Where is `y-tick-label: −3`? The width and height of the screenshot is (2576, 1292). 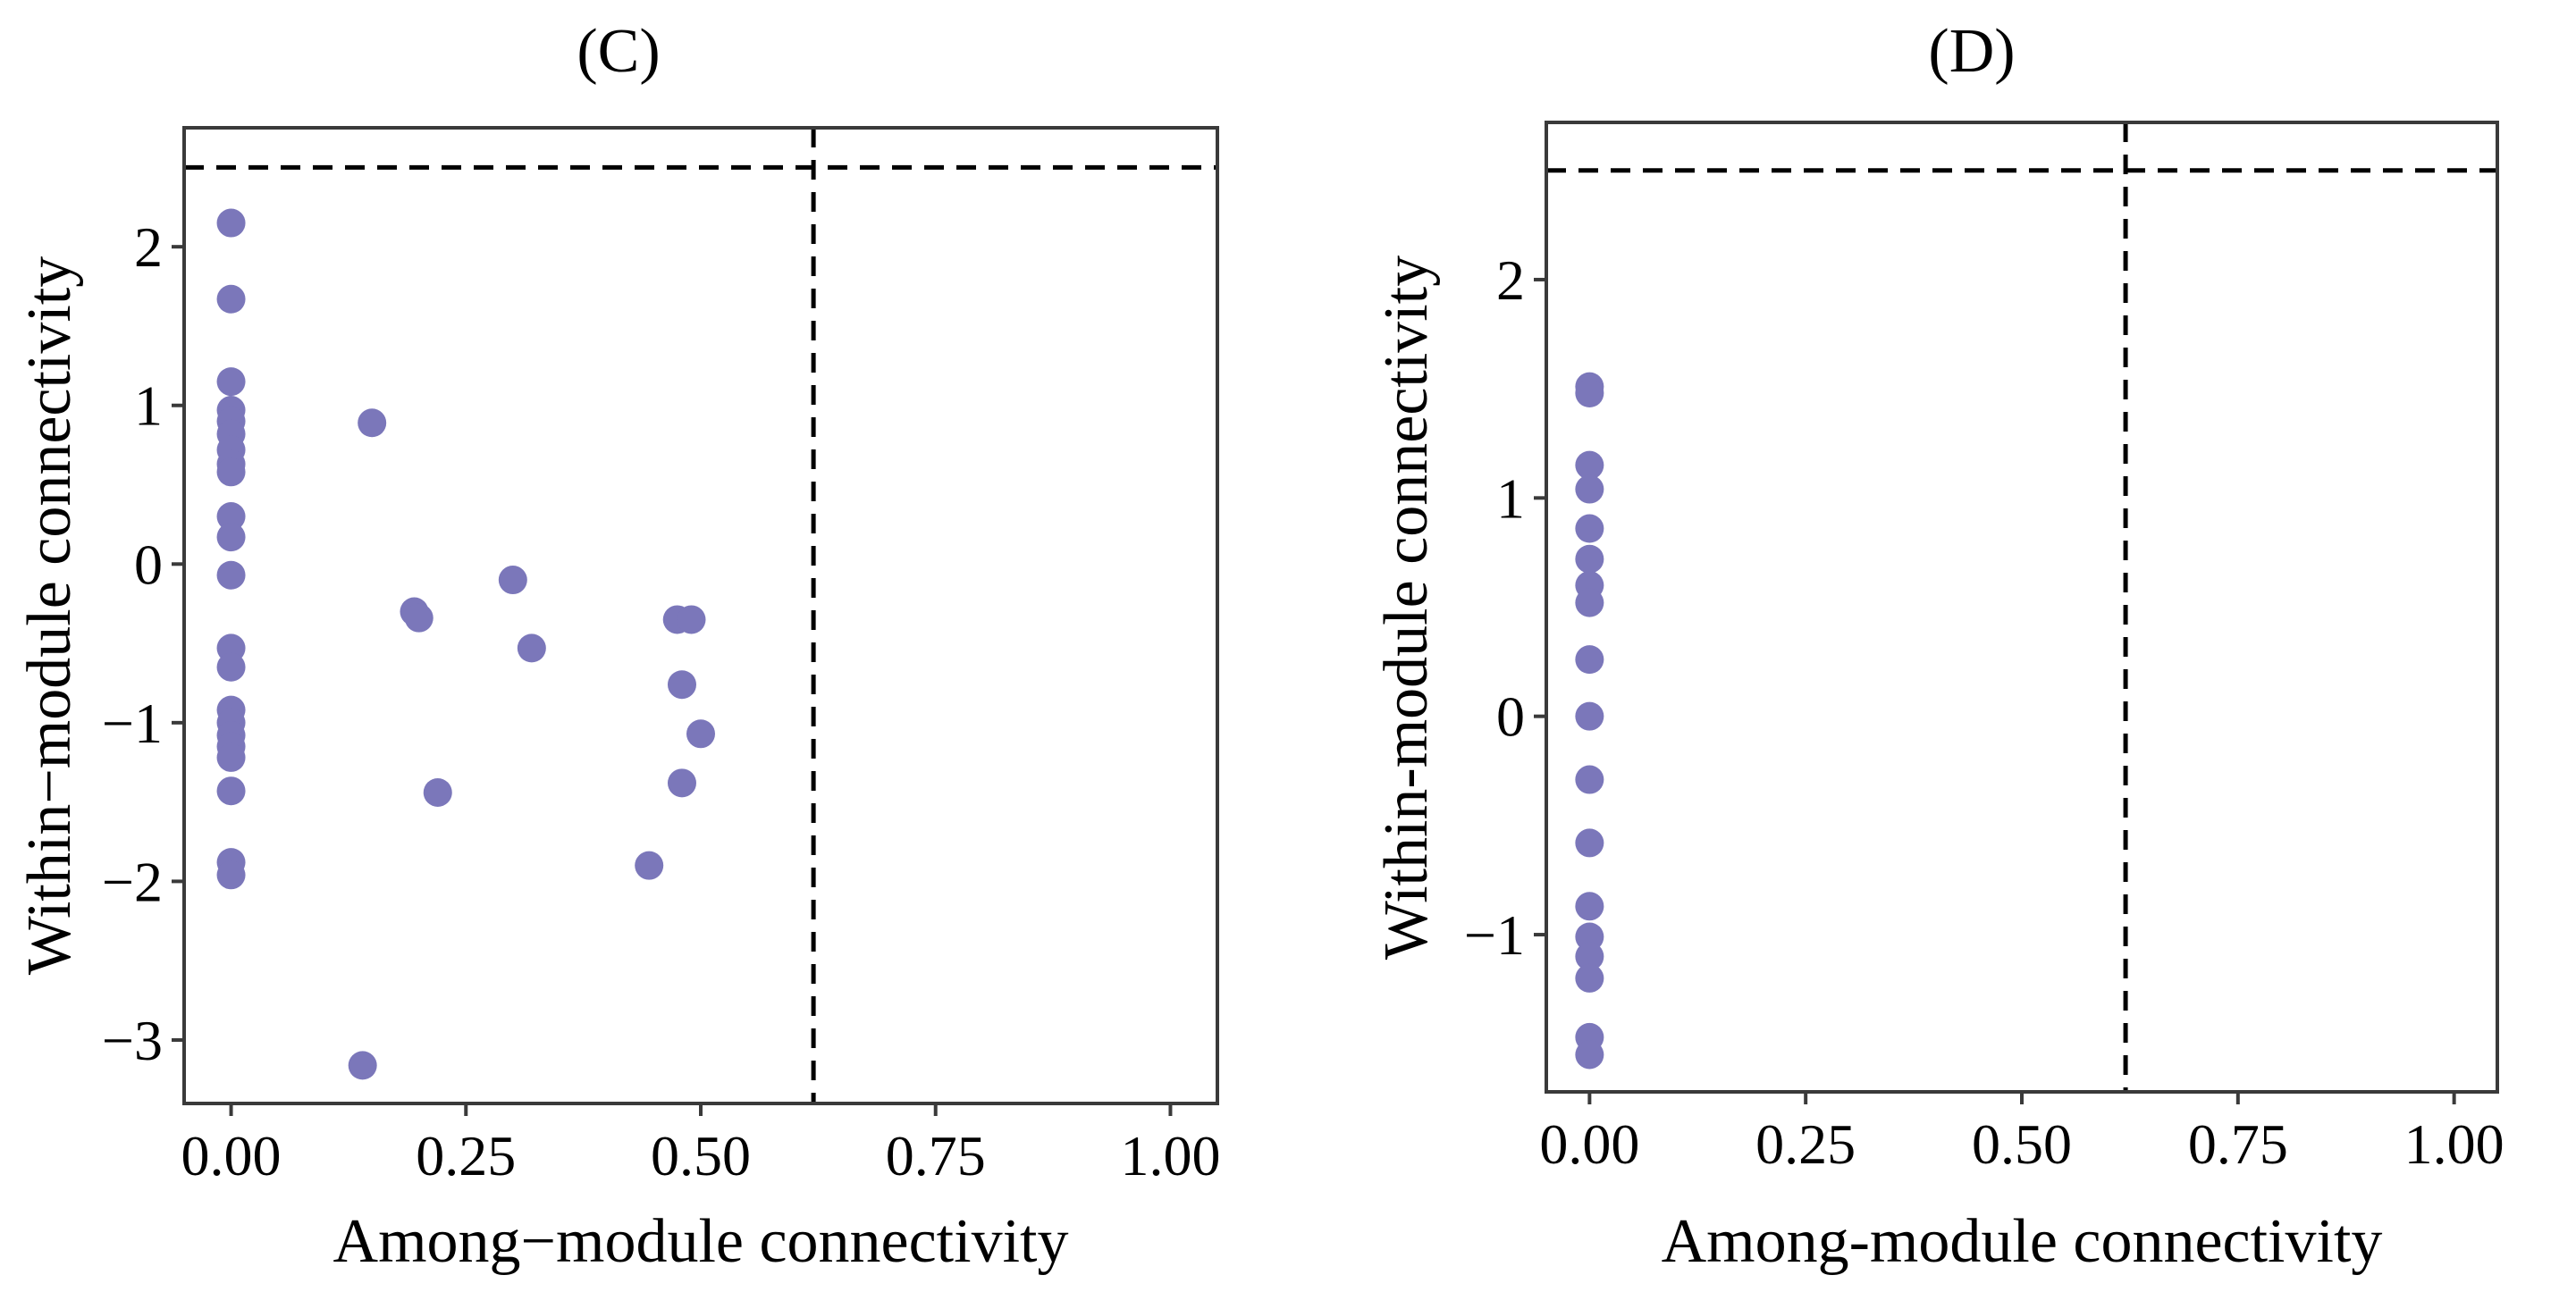
y-tick-label: −3 is located at coordinates (133, 1040).